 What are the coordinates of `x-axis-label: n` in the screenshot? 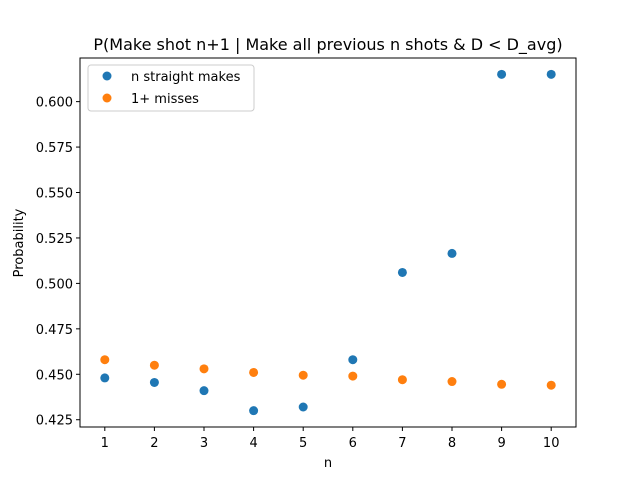 It's located at (328, 463).